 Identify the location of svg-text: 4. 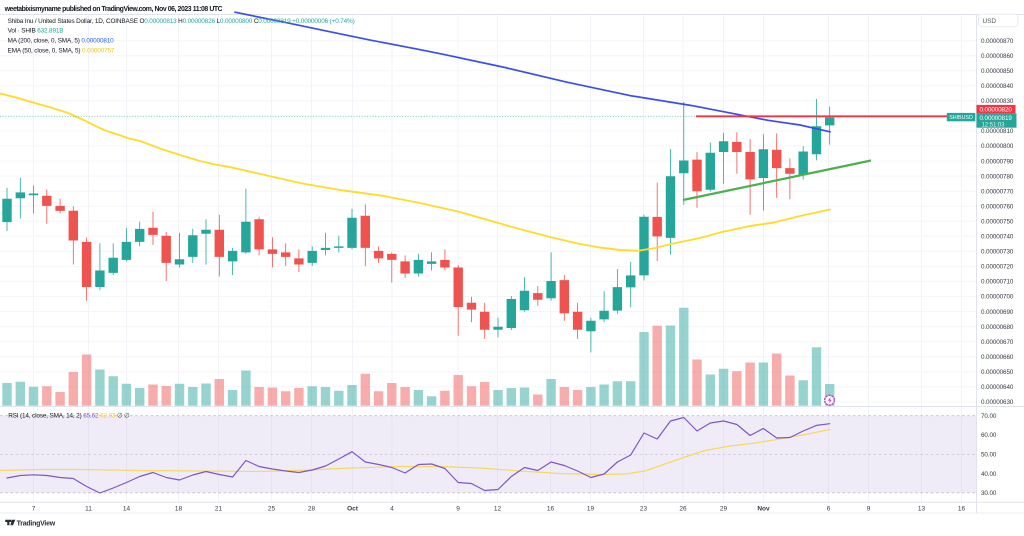
(392, 509).